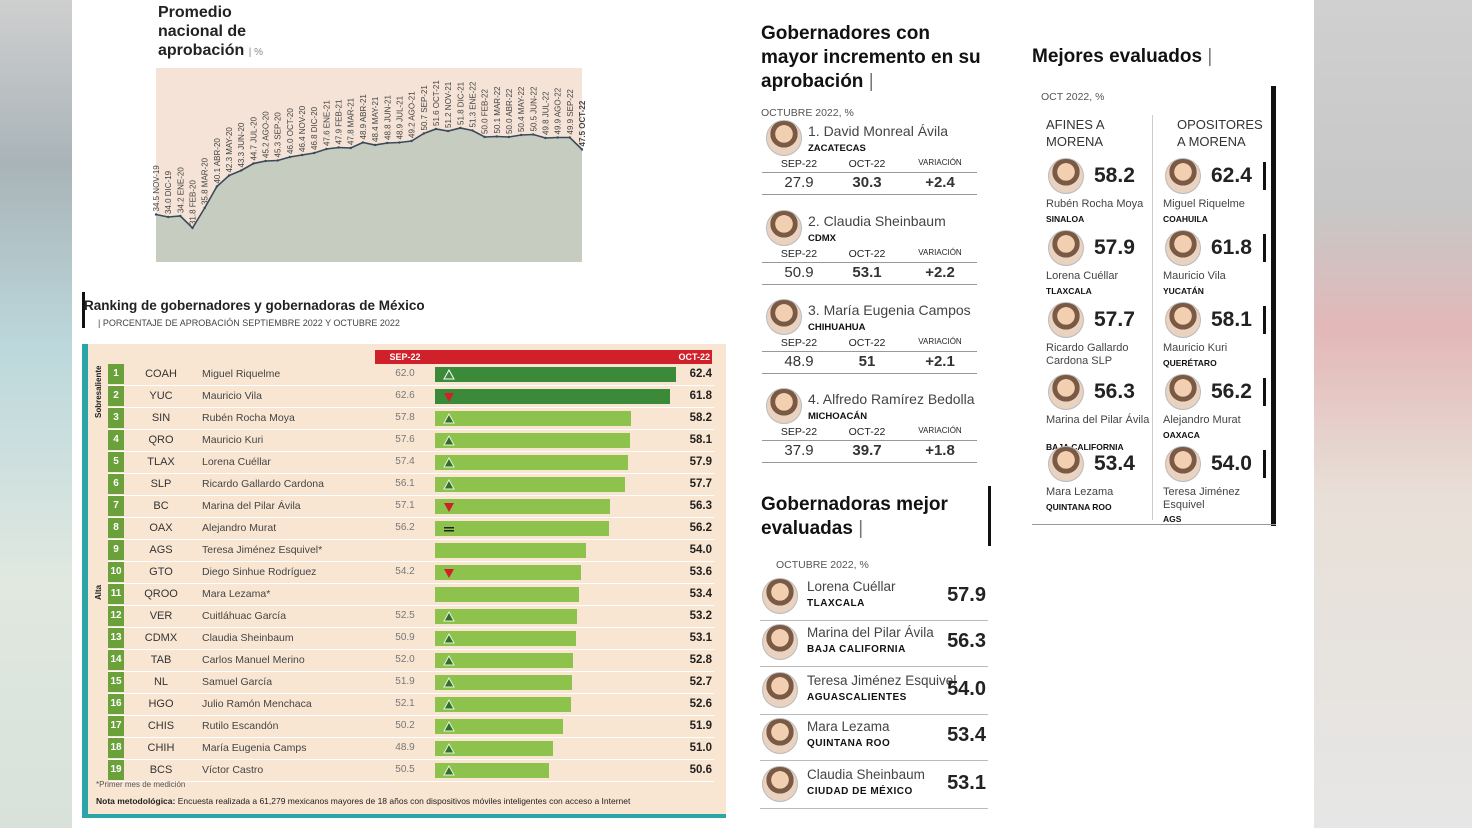 The width and height of the screenshot is (1472, 828). Describe the element at coordinates (1122, 56) in the screenshot. I see `mejores-title: Mejores evaluados |` at that location.